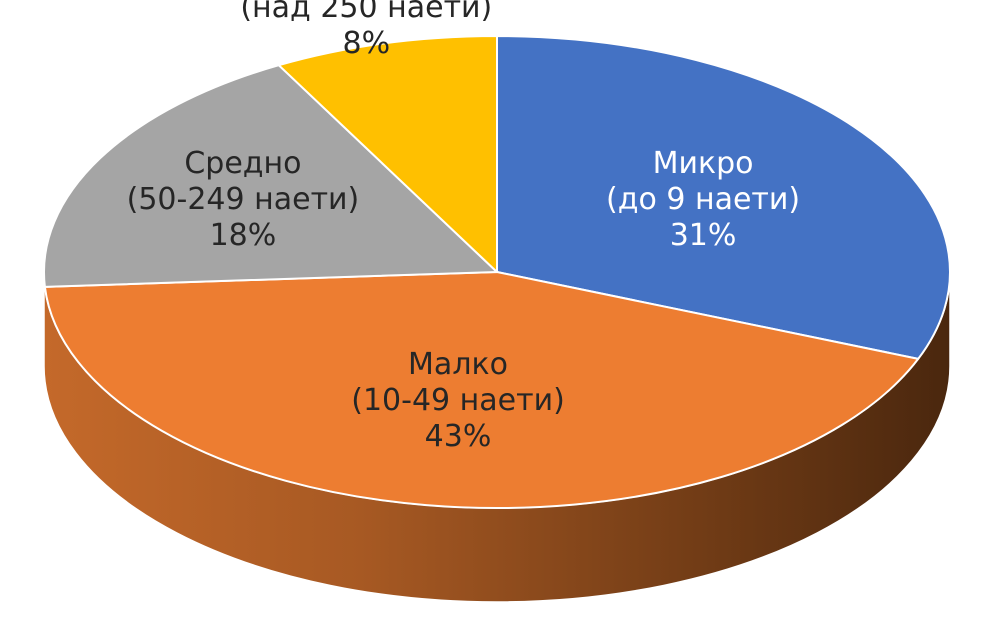 This screenshot has width=1000, height=624. Describe the element at coordinates (242, 163) in the screenshot. I see `slice-name-2: Средно` at that location.